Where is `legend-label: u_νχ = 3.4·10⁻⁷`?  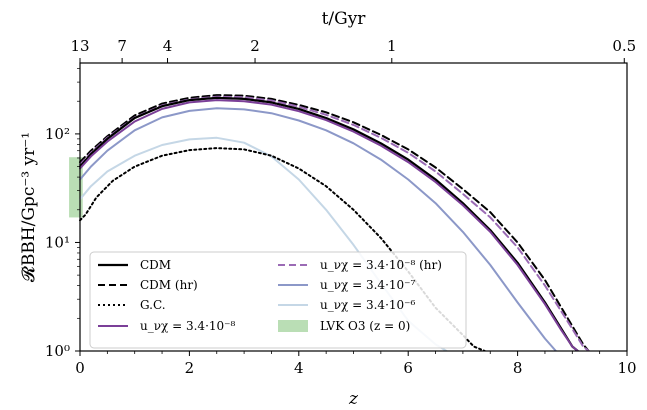 legend-label: u_νχ = 3.4·10⁻⁷ is located at coordinates (367, 285).